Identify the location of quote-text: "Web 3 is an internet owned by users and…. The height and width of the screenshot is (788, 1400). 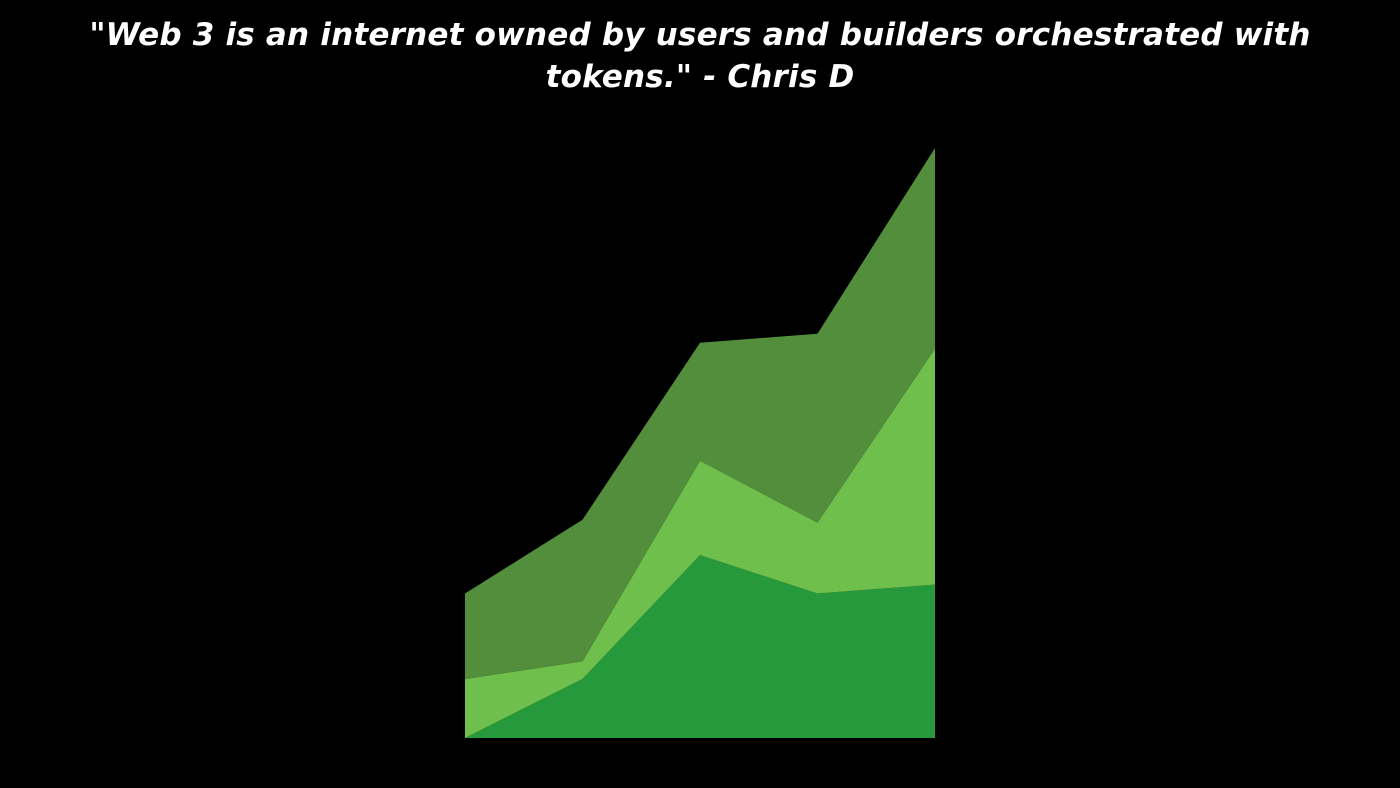
(700, 56).